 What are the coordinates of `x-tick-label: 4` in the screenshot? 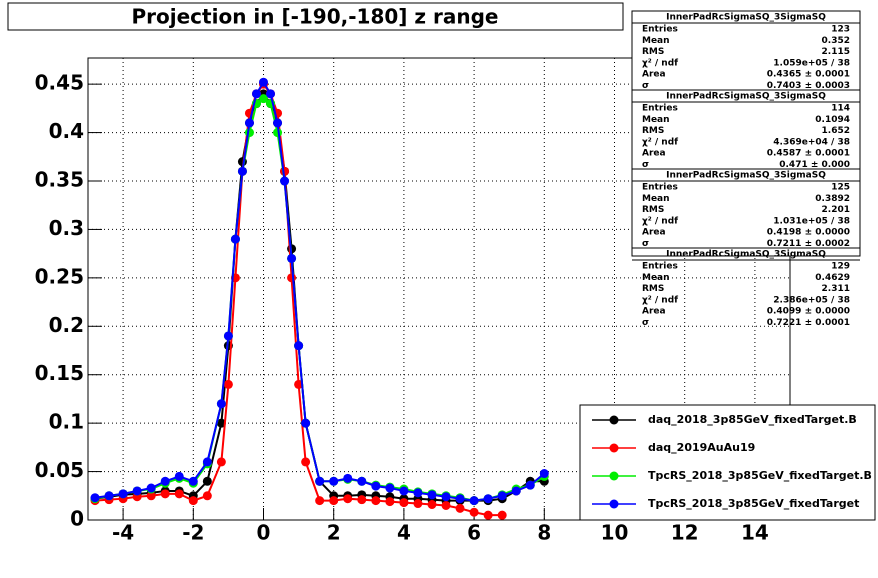 It's located at (404, 533).